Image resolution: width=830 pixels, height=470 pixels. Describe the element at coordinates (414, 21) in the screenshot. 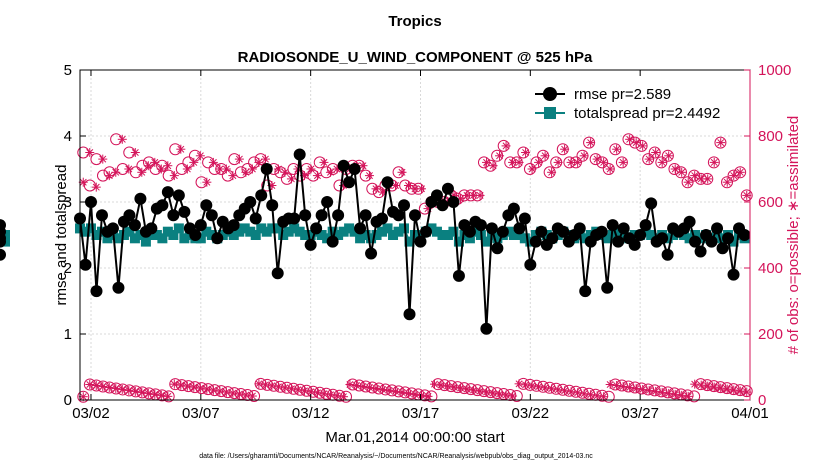

I see `chart-title: Tropics` at that location.